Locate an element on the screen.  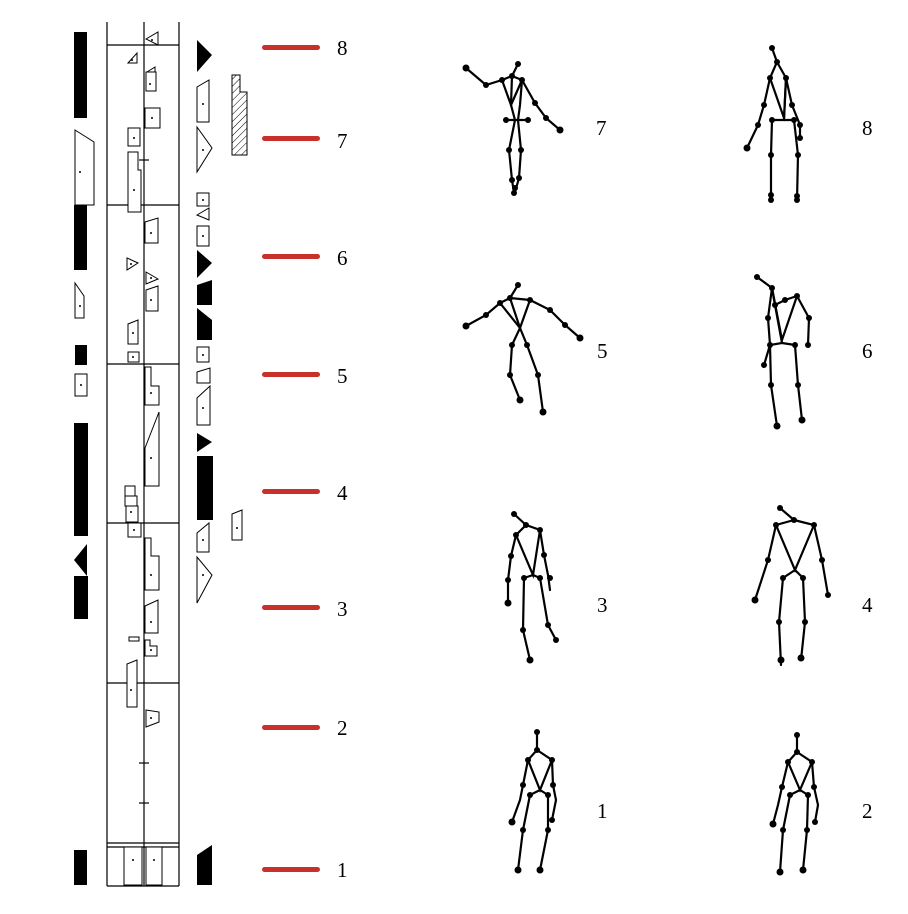
figure-label: 3 is located at coordinates (602, 605).